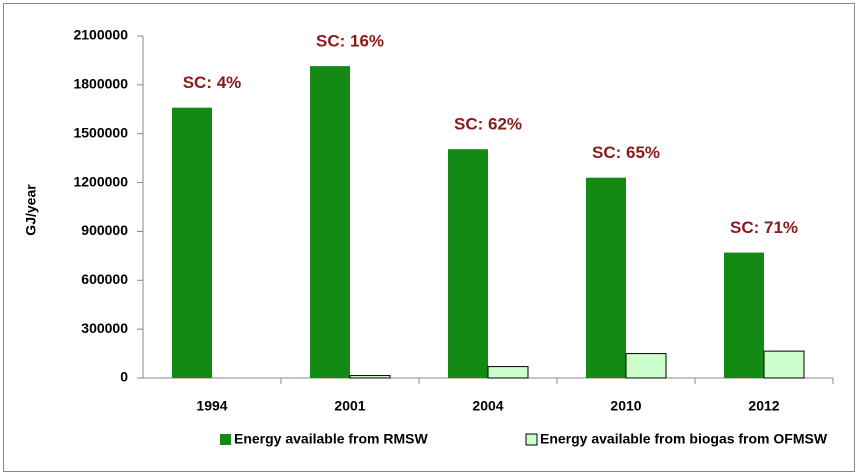 This screenshot has height=476, width=858. Describe the element at coordinates (211, 406) in the screenshot. I see `x-tick-label: 1994` at that location.